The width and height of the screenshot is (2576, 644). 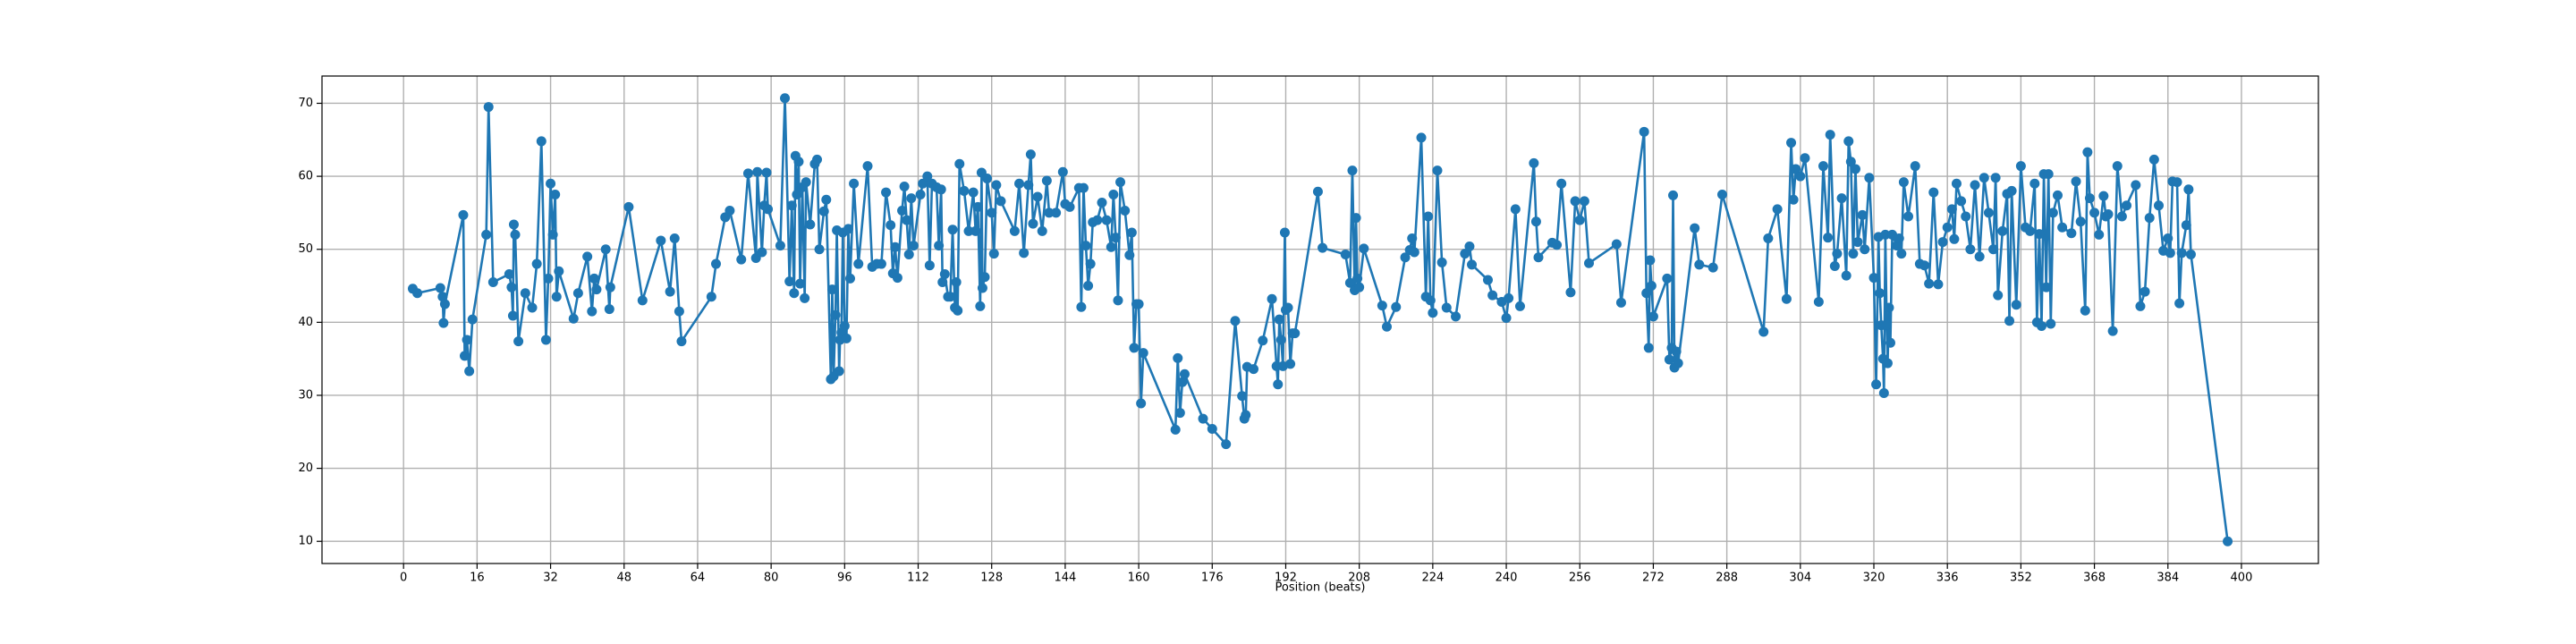 What do you see at coordinates (305, 176) in the screenshot?
I see `y-tick-label: 60` at bounding box center [305, 176].